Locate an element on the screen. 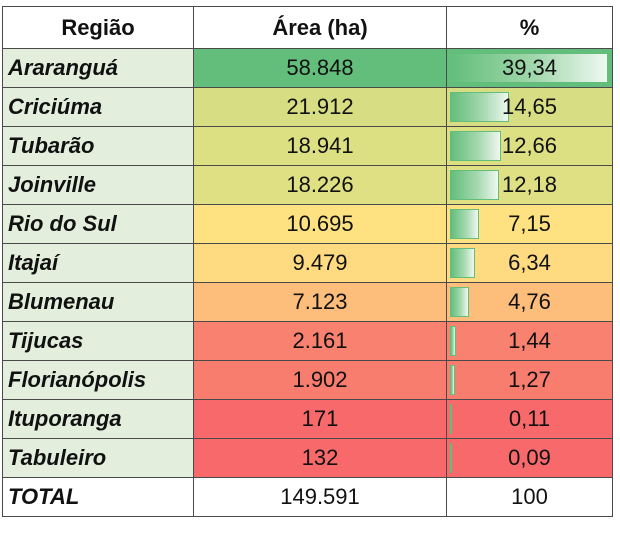  pct-value: 7,15 is located at coordinates (529, 223).